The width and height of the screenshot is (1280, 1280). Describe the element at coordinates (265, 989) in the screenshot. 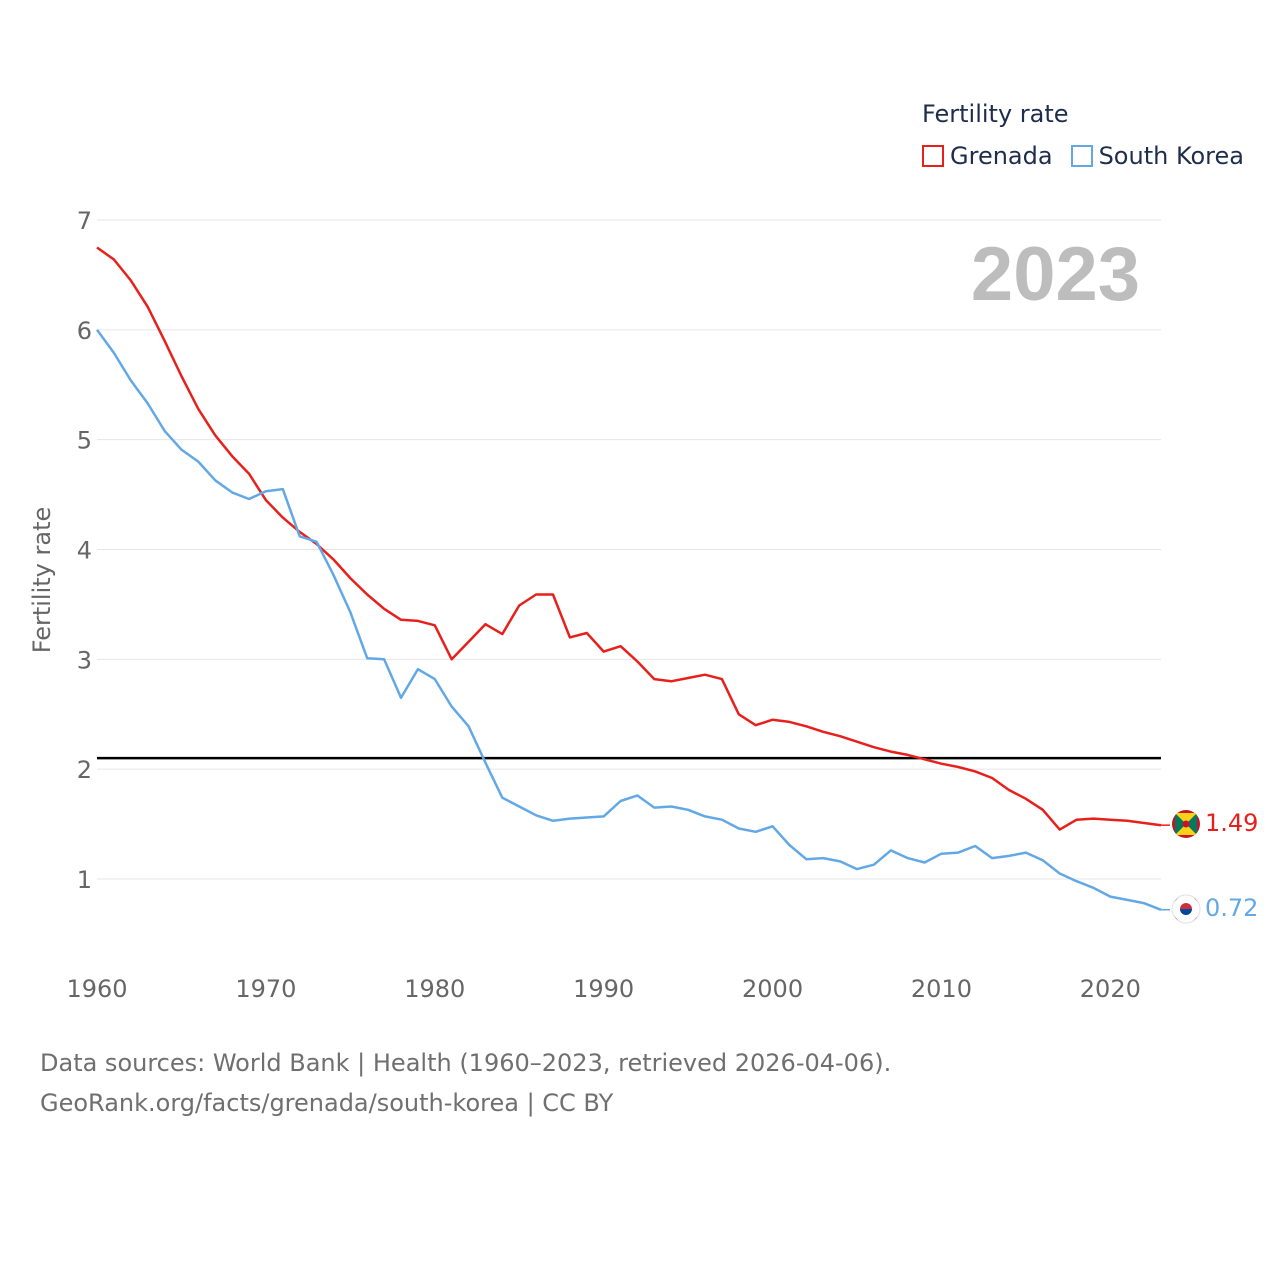

I see `x-tick-label: 1970` at that location.